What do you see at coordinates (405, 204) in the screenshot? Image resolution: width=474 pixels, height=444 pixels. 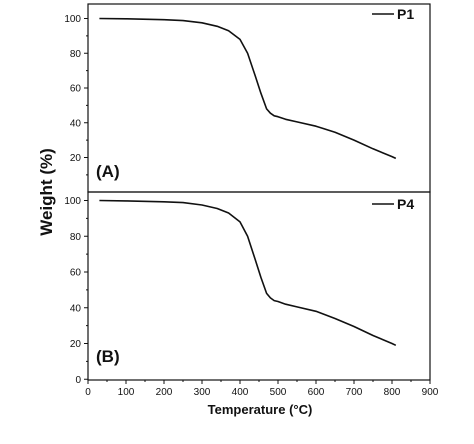 I see `legend-label: P4` at bounding box center [405, 204].